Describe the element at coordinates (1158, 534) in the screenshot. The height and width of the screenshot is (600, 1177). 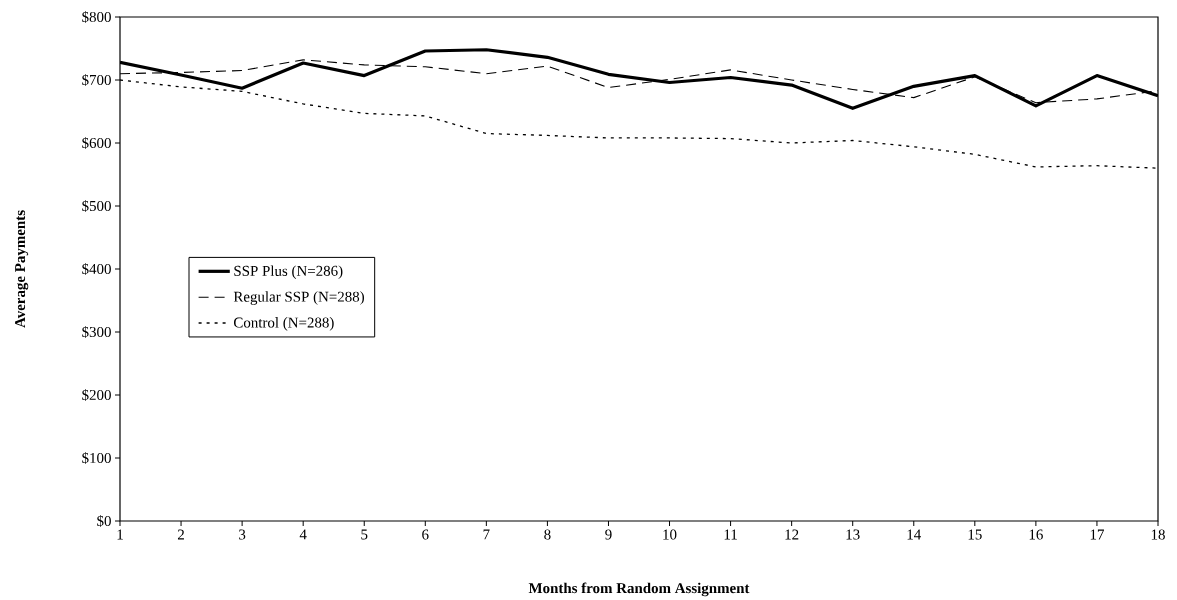
I see `x-tick-label: 18` at that location.